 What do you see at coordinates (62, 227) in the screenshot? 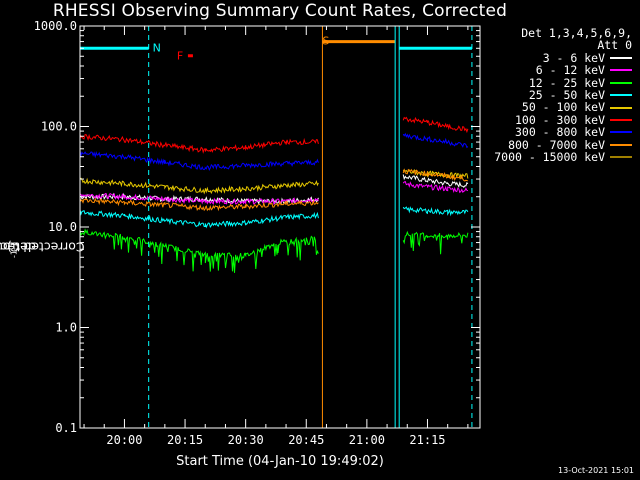
I see `y-tick-label-2: 10.0` at bounding box center [62, 227].